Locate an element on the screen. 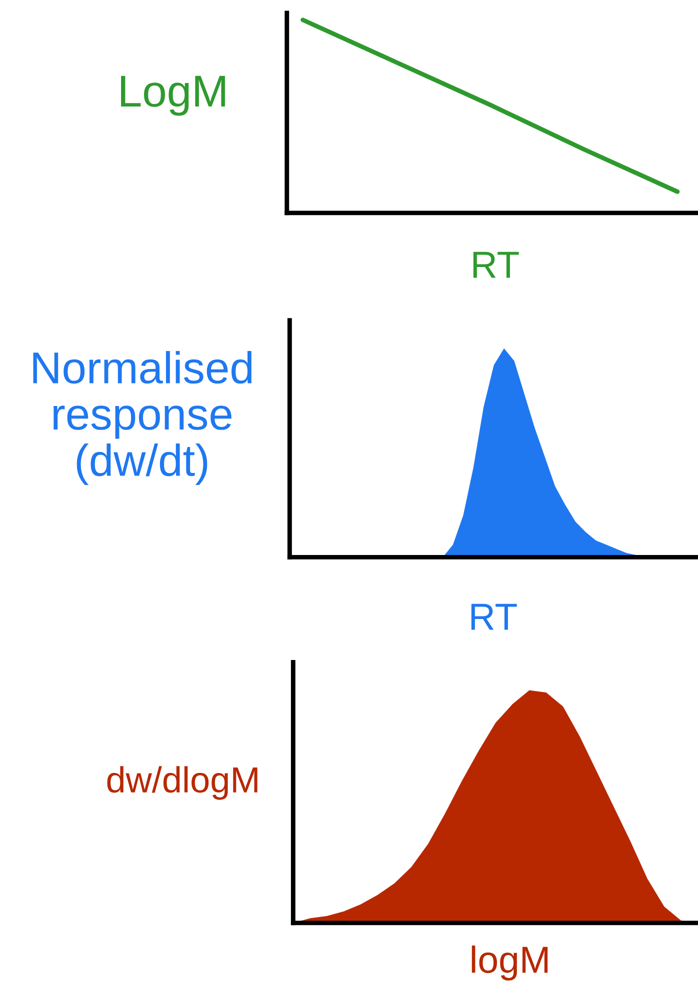 This screenshot has width=698, height=995. y-axis-title: LogM is located at coordinates (173, 96).